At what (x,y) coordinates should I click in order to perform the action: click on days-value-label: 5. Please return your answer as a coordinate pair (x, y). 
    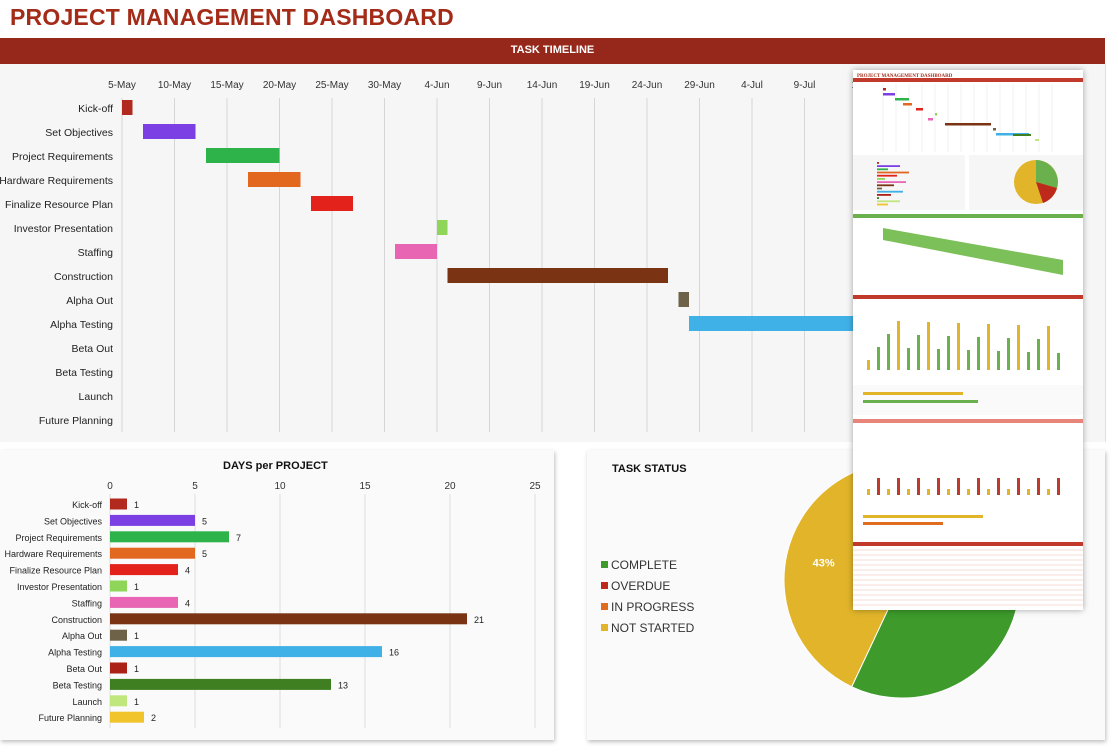
    Looking at the image, I should click on (204, 521).